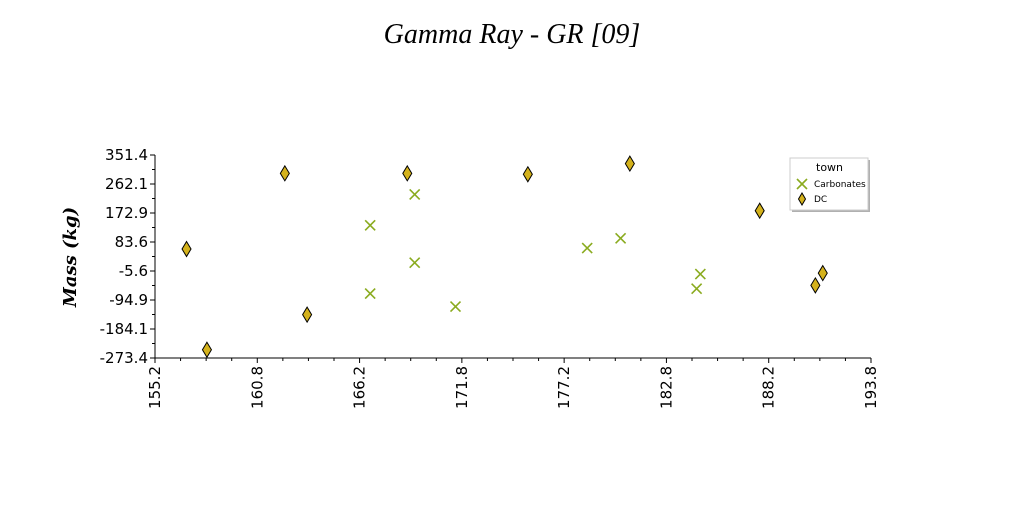 Image resolution: width=1024 pixels, height=512 pixels. I want to click on y-tick-label: -94.9, so click(128, 300).